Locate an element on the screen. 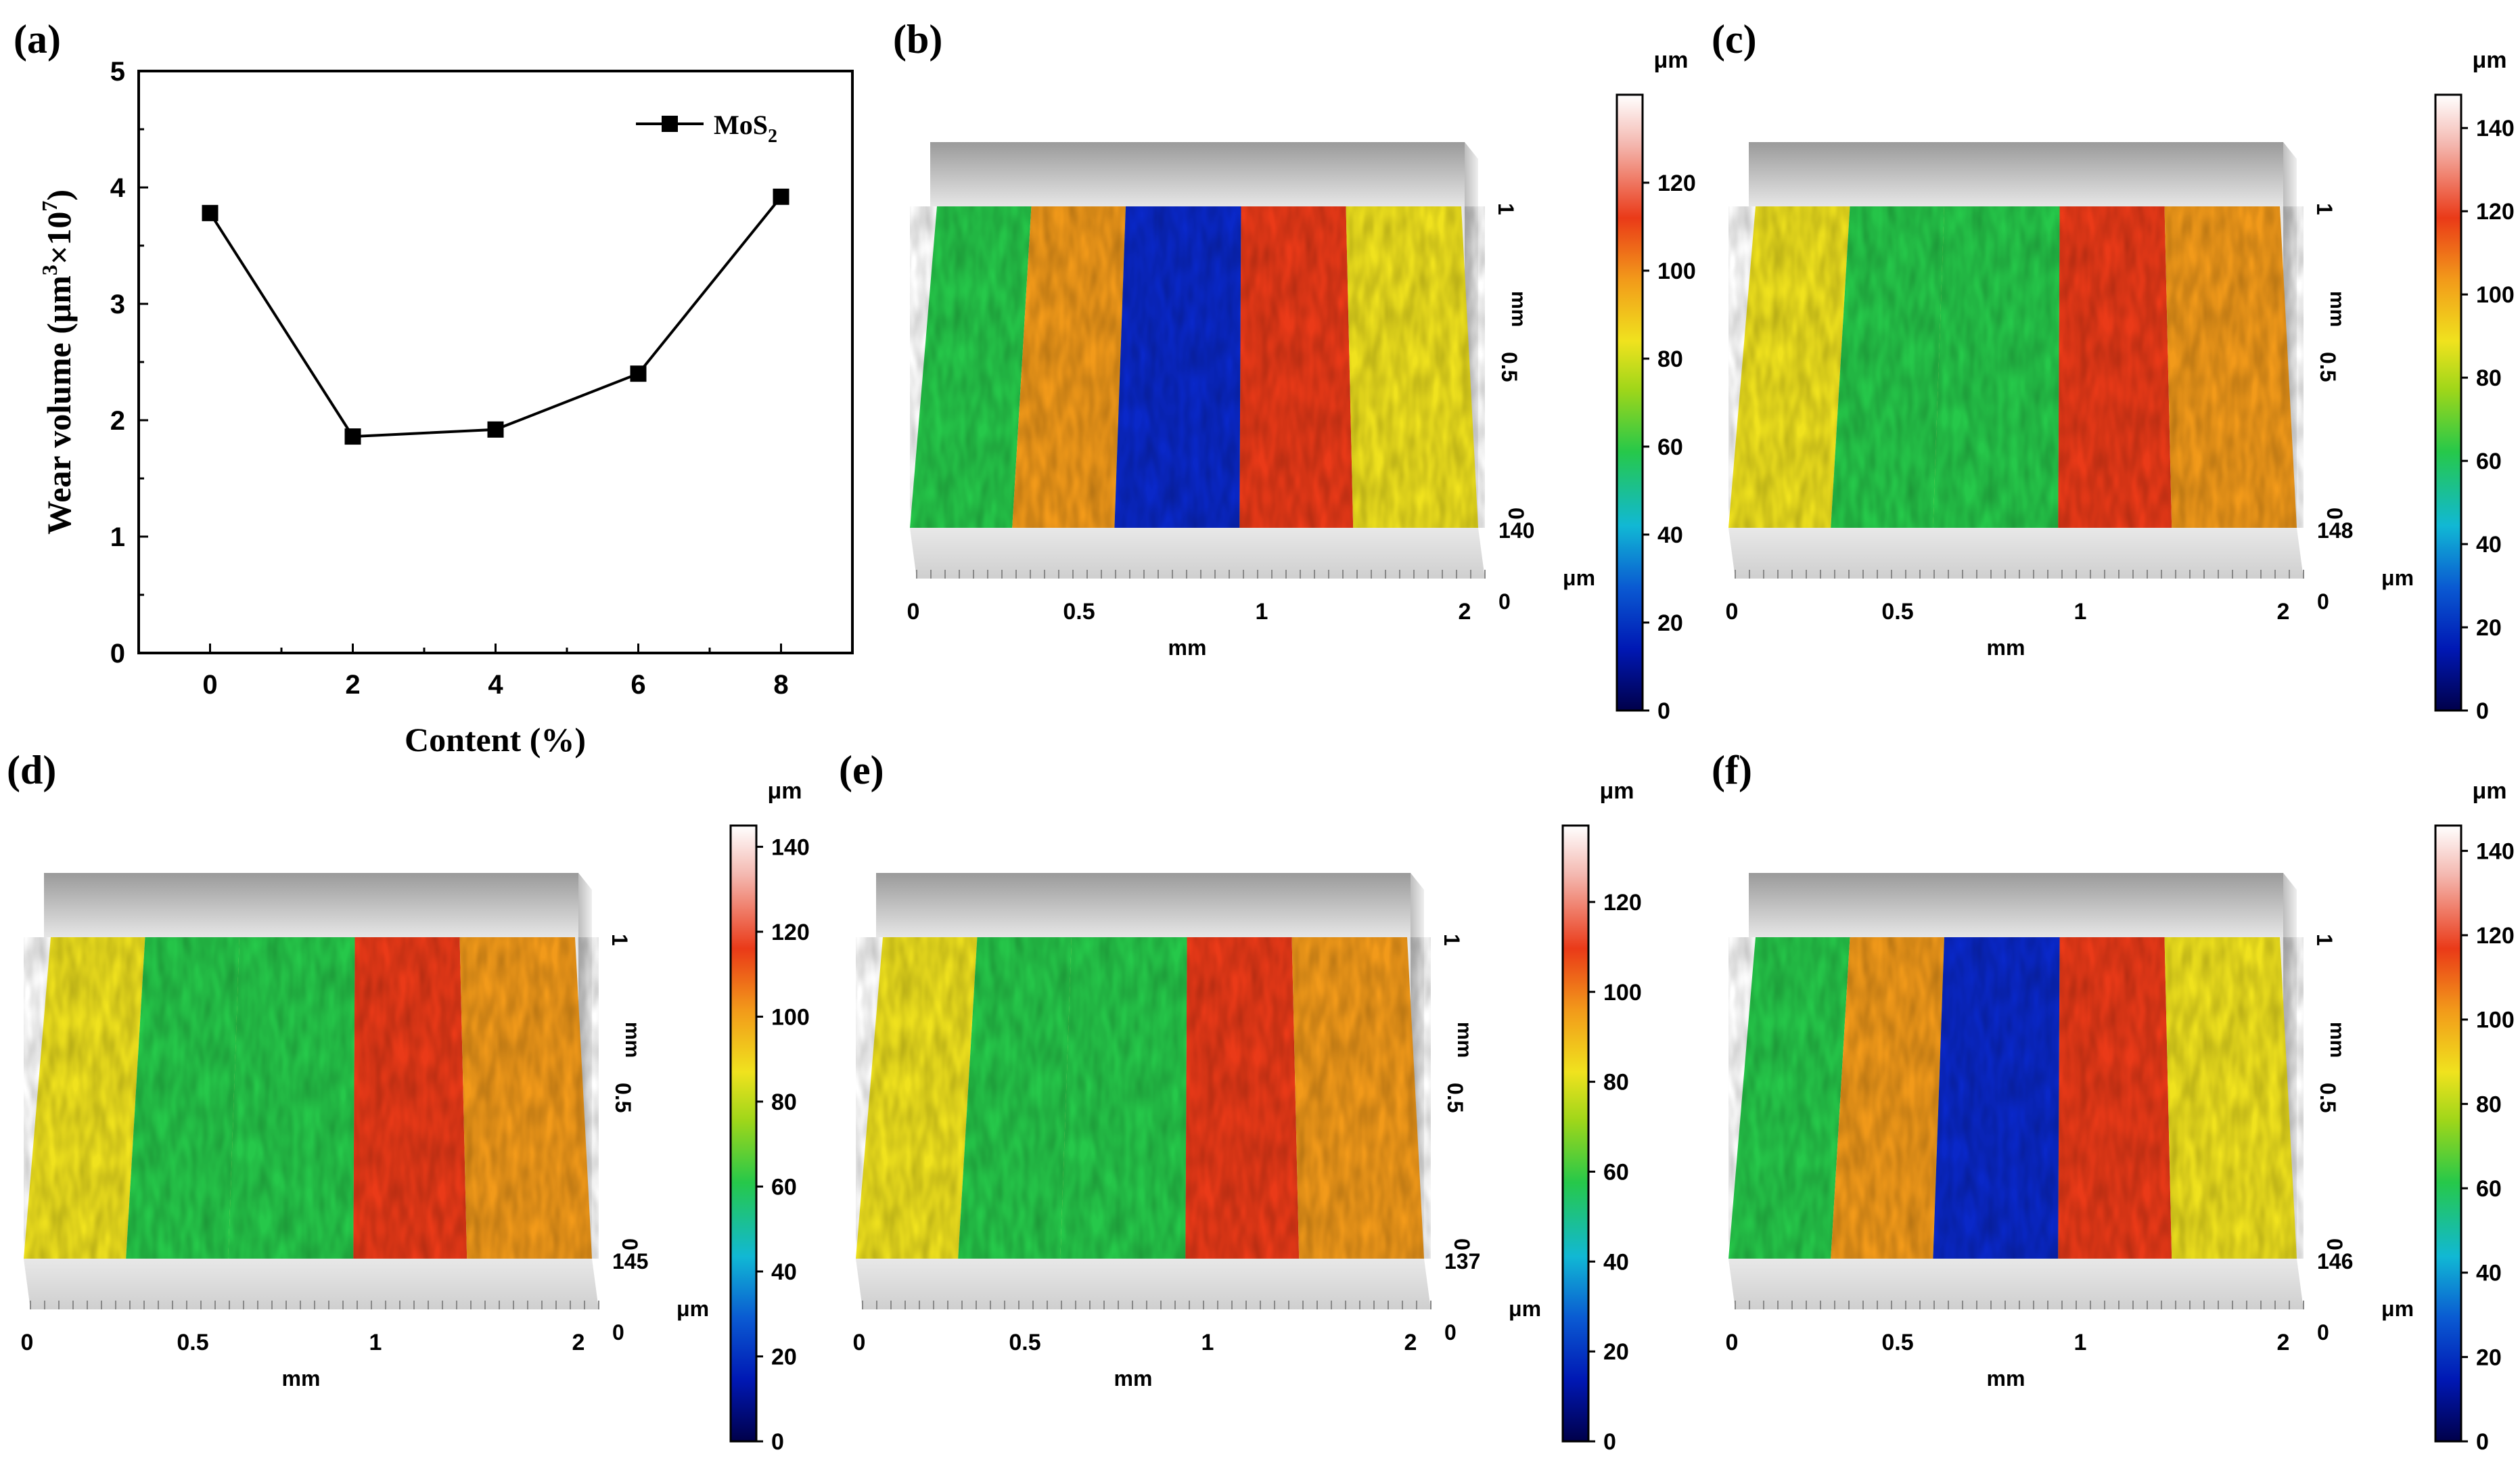 The width and height of the screenshot is (2520, 1463). panel-label: (c) is located at coordinates (1735, 39).